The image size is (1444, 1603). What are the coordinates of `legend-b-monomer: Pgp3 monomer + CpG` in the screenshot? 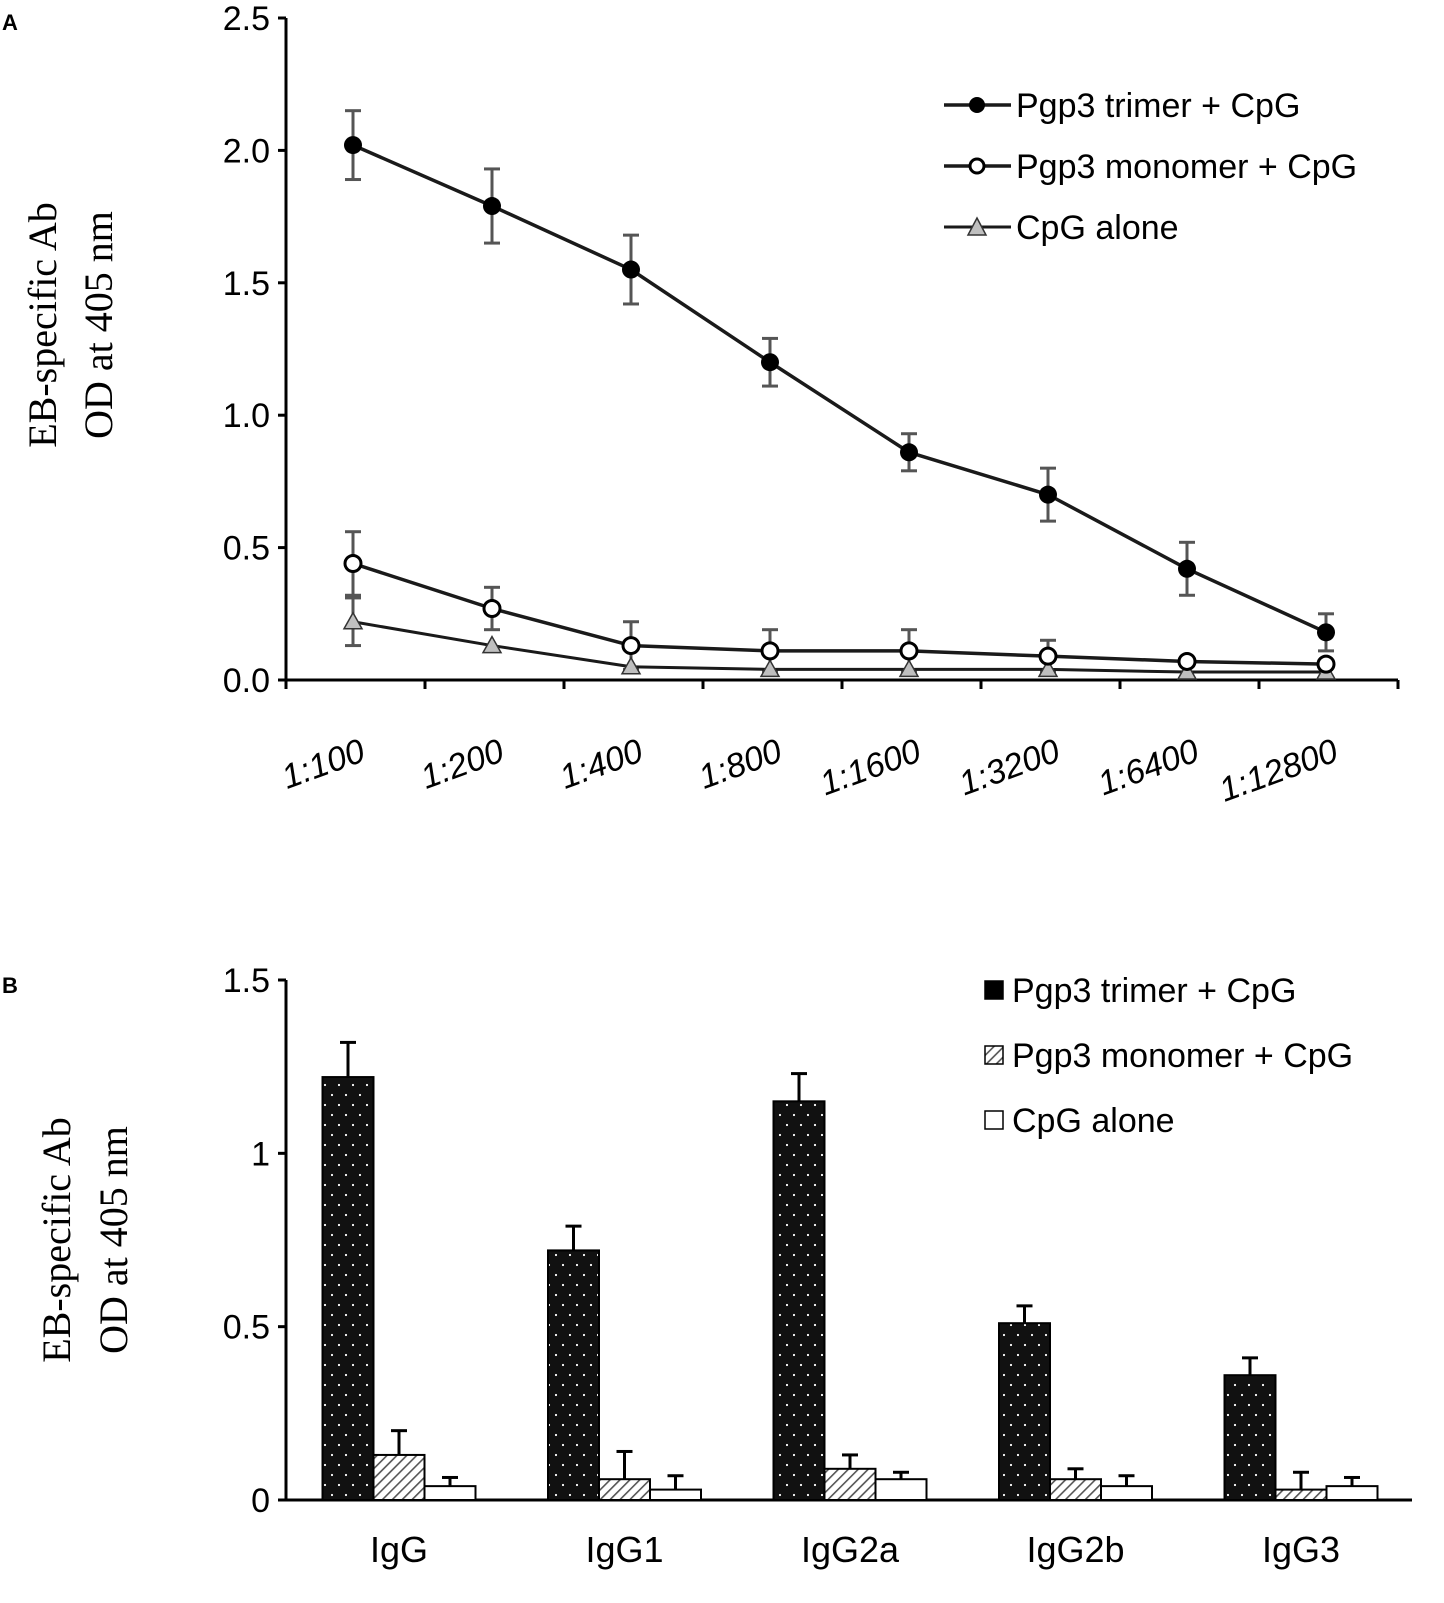 It's located at (1182, 1056).